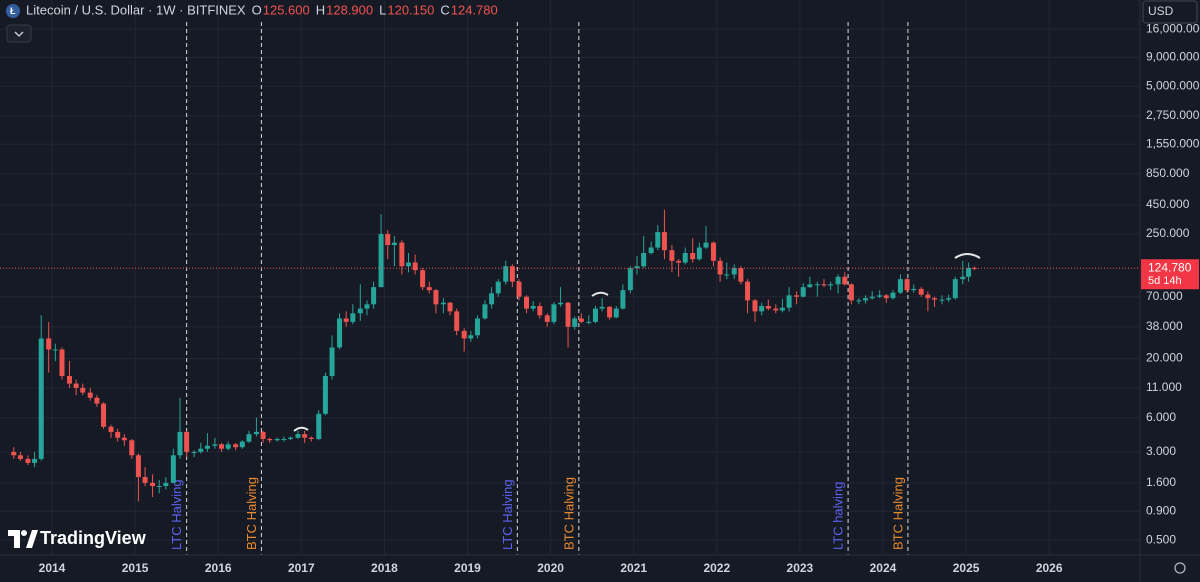 This screenshot has height=582, width=1200. I want to click on x-tick-label: 2017, so click(301, 568).